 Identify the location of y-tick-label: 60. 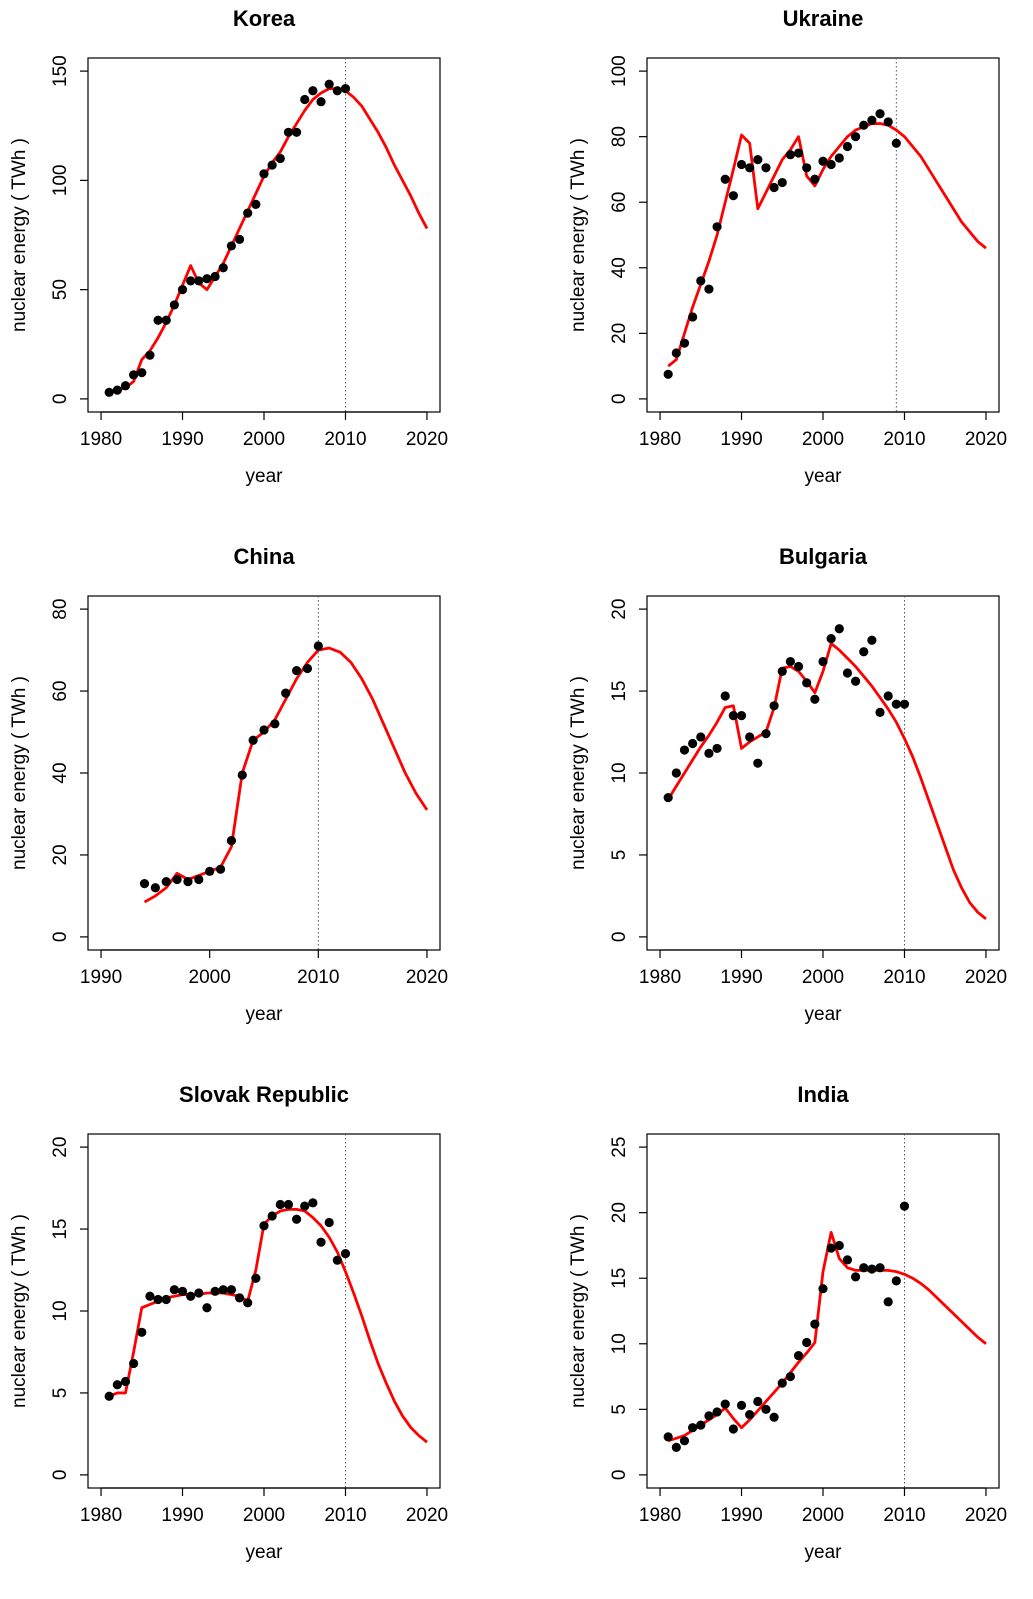
(60, 690).